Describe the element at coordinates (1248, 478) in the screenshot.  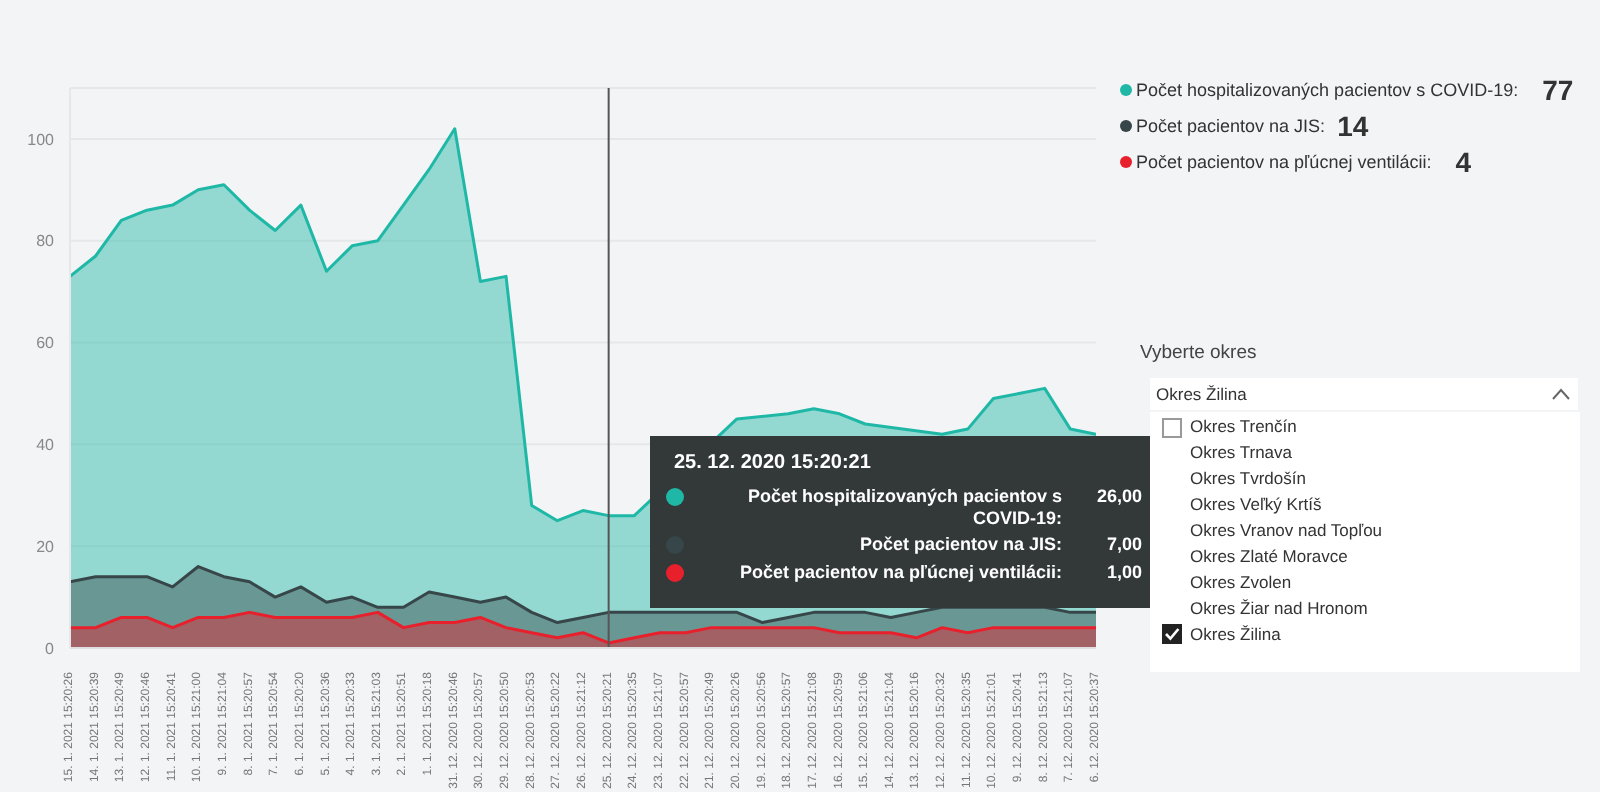
I see `text: Okres Tvrdošín` at that location.